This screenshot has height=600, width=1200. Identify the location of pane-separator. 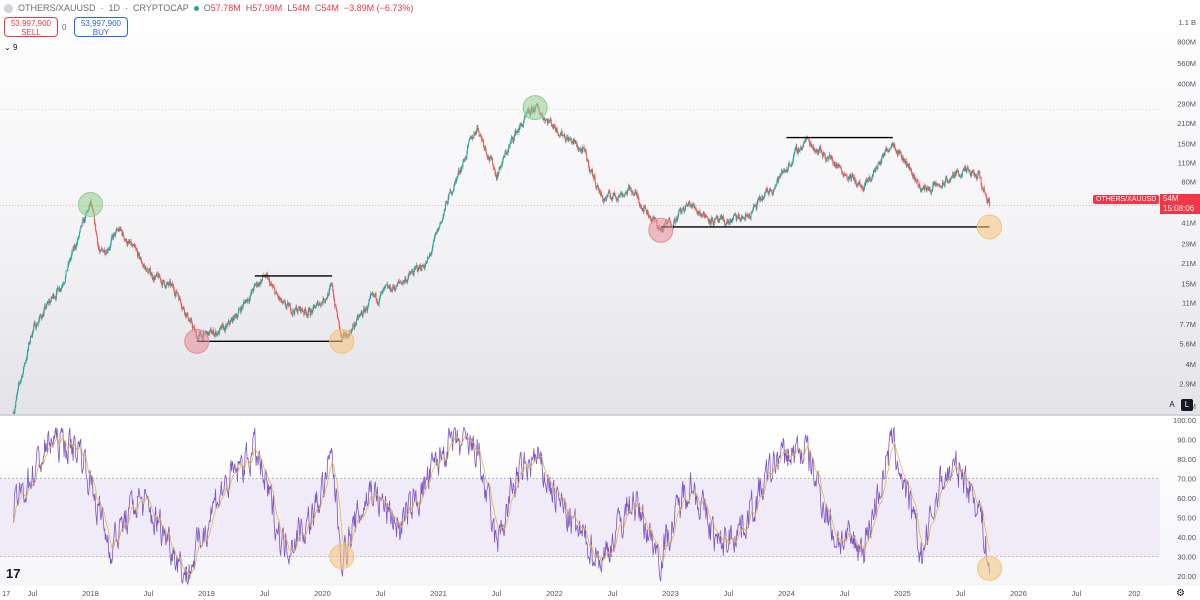
(600, 415).